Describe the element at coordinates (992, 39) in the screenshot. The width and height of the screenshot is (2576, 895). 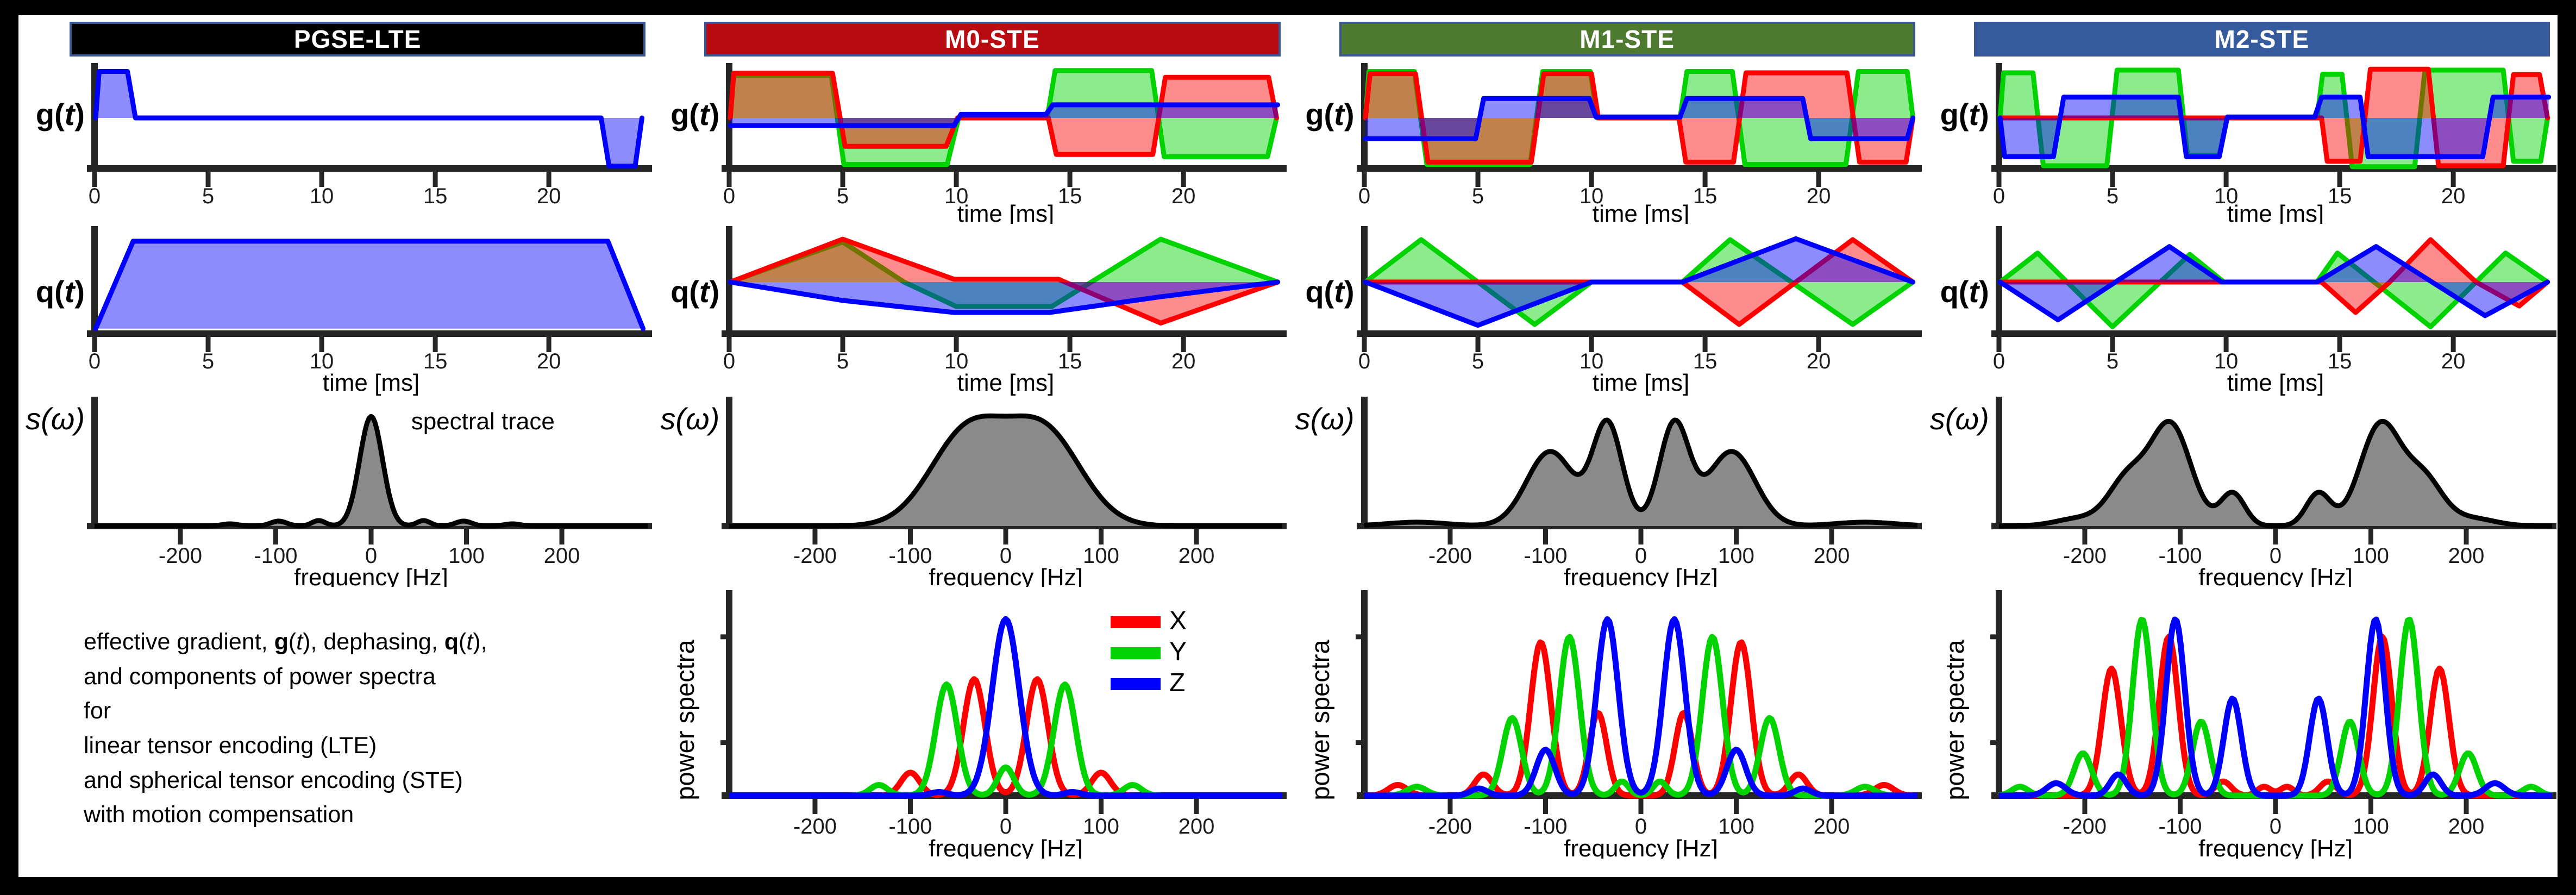
I see `column-header-m0-ste: M0-STE` at that location.